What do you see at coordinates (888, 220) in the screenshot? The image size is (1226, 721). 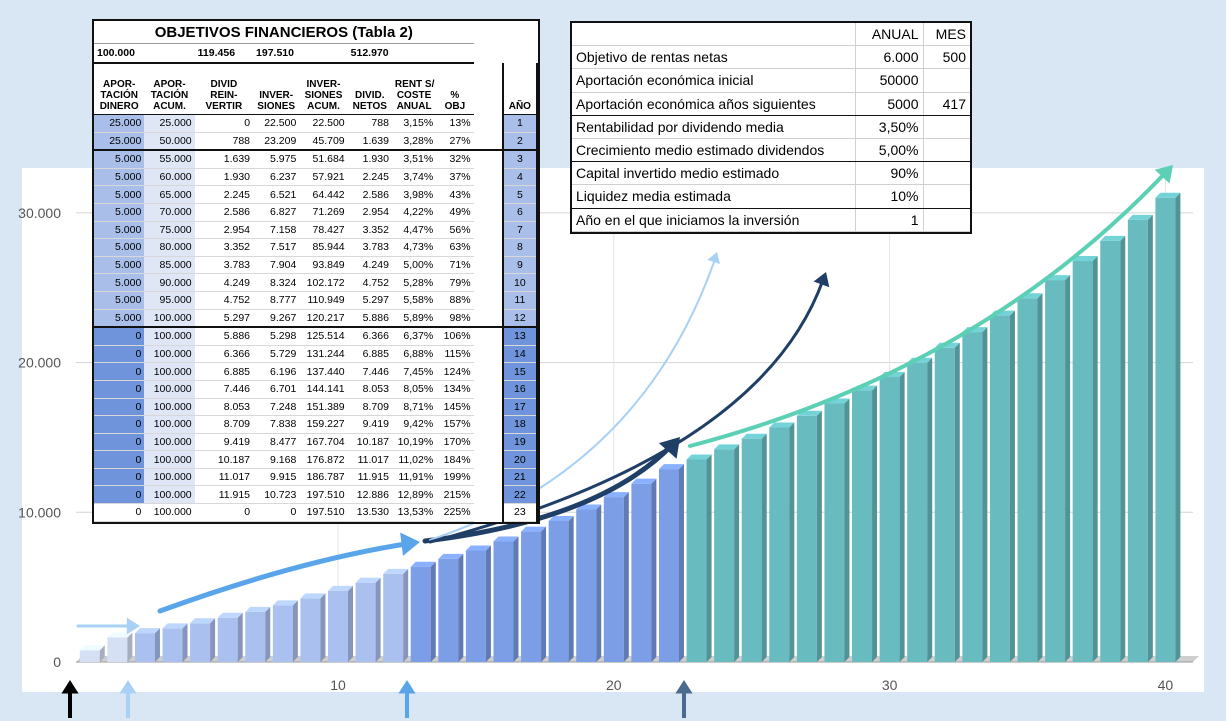 I see `param-annual: 1` at bounding box center [888, 220].